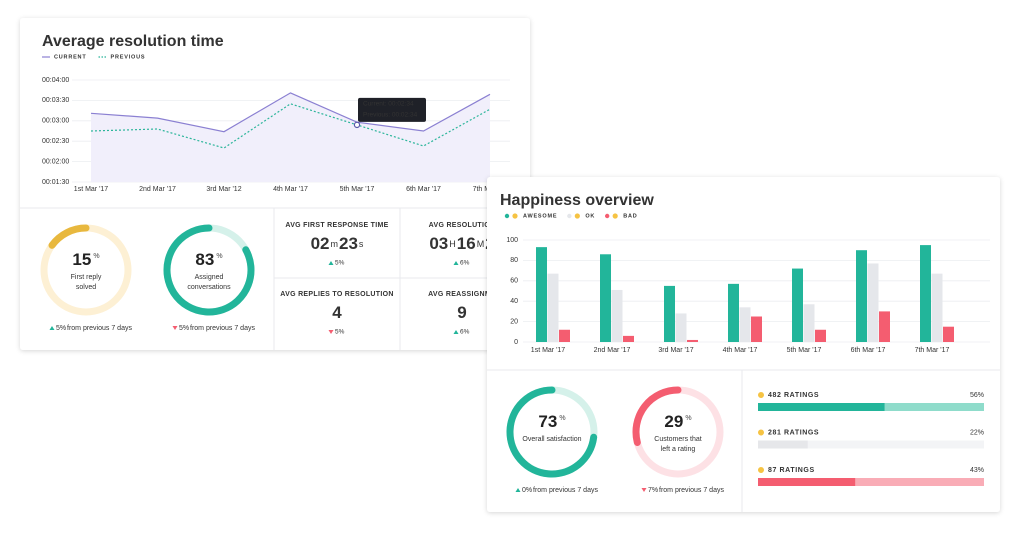 The width and height of the screenshot is (1024, 534). I want to click on metric-unit: H, so click(452, 244).